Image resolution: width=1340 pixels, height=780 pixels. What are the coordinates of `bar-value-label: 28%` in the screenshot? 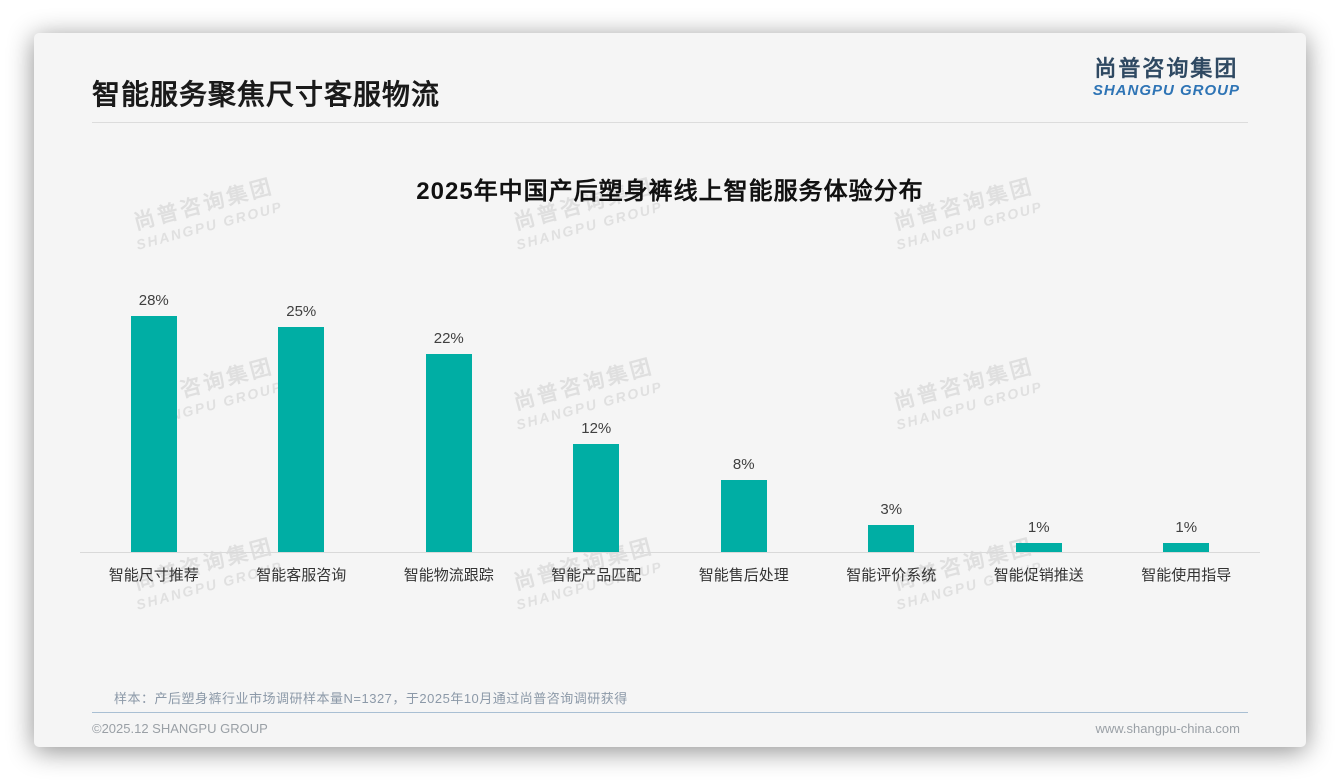 It's located at (153, 300).